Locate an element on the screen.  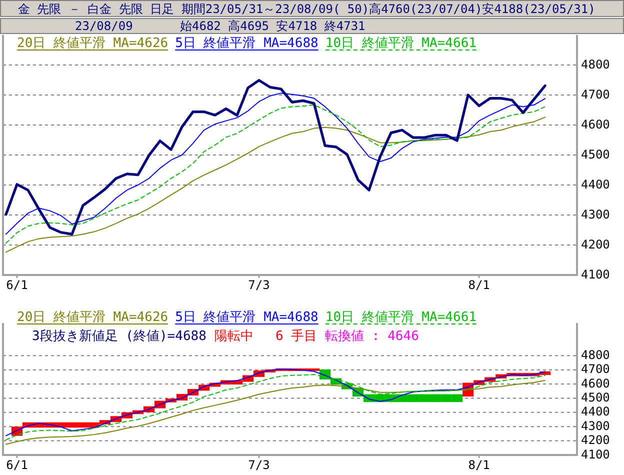
annotation: 3段抜き新値足 (終値)=4688 is located at coordinates (119, 336).